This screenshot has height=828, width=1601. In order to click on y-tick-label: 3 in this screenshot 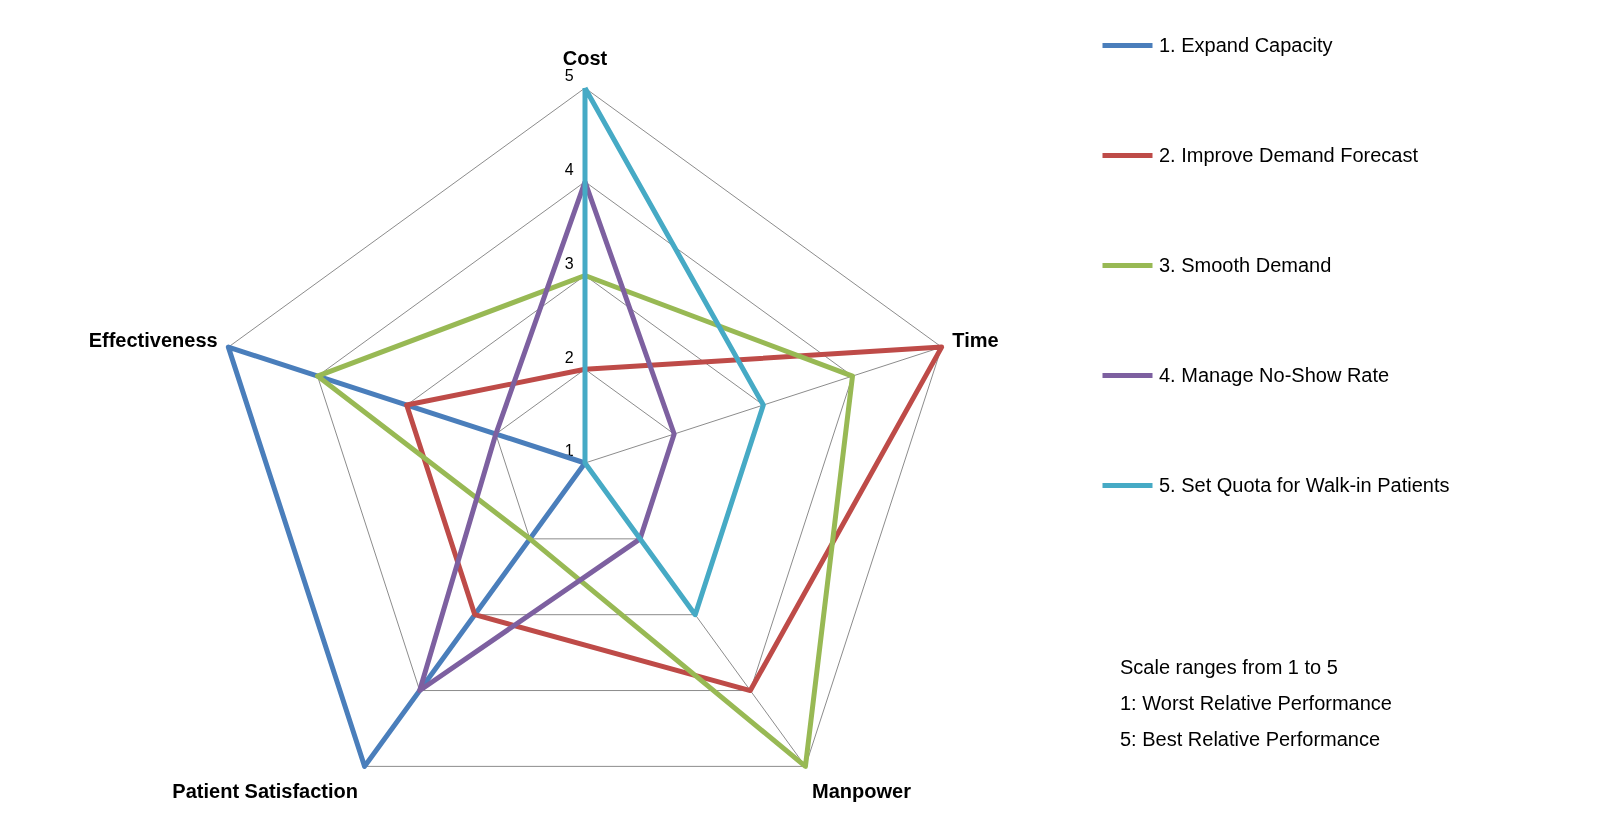, I will do `click(569, 263)`.